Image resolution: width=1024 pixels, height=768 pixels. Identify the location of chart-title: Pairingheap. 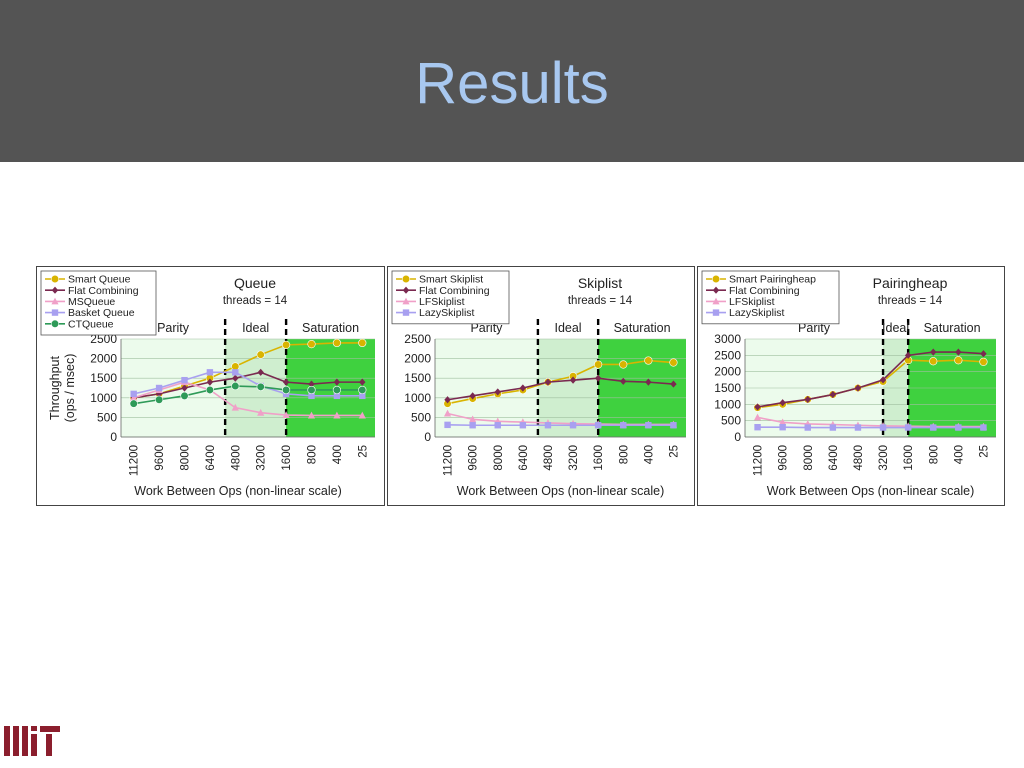
(910, 283).